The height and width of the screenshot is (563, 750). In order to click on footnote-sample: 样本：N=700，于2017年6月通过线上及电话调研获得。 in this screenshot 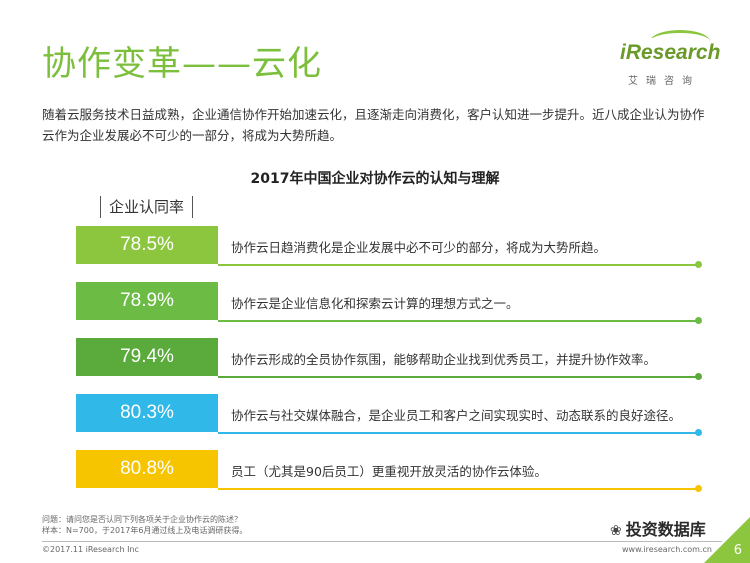, I will do `click(145, 530)`.